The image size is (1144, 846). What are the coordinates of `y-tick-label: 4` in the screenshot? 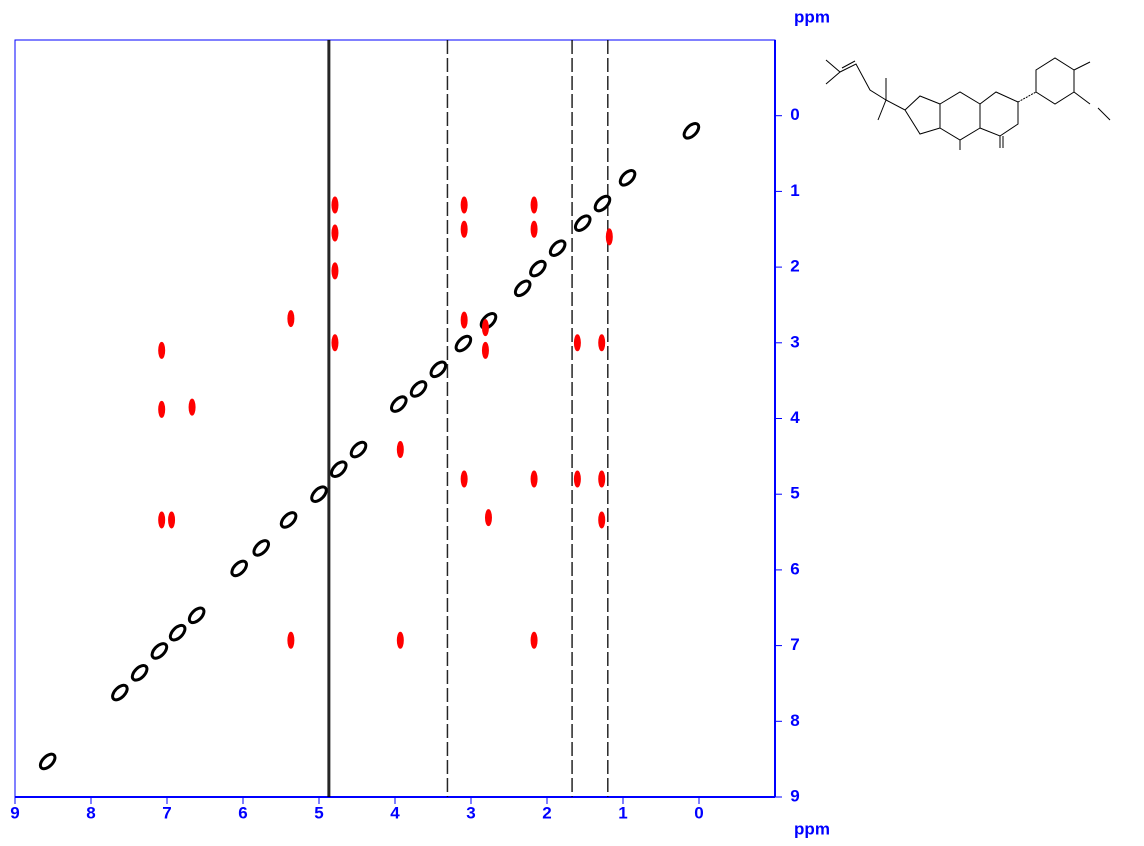 It's located at (795, 417).